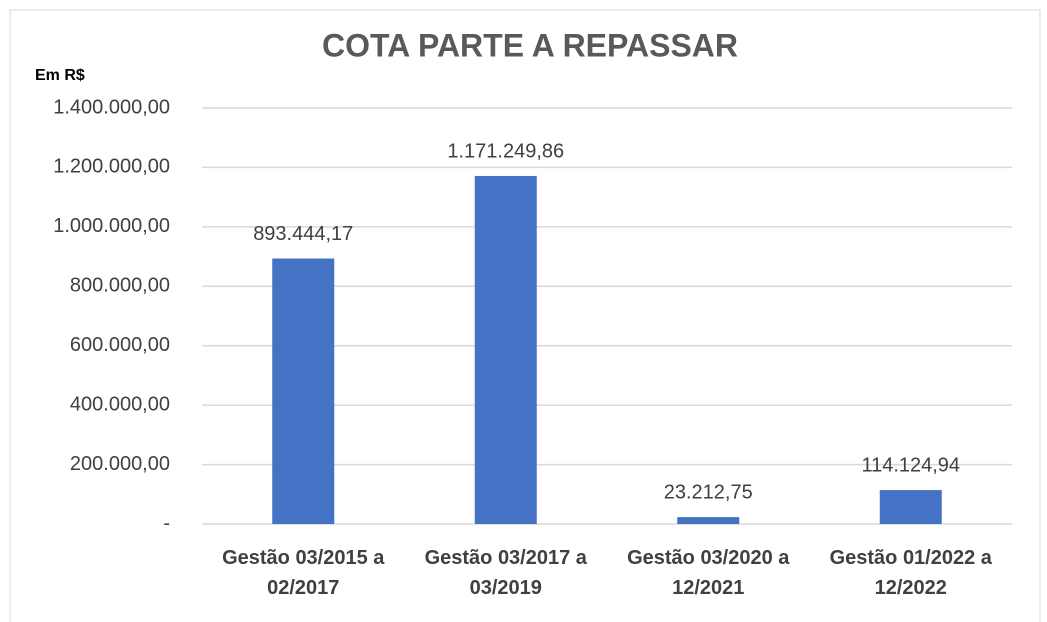 The width and height of the screenshot is (1047, 622). I want to click on chart-title: COTA PARTE A REPASSAR, so click(530, 45).